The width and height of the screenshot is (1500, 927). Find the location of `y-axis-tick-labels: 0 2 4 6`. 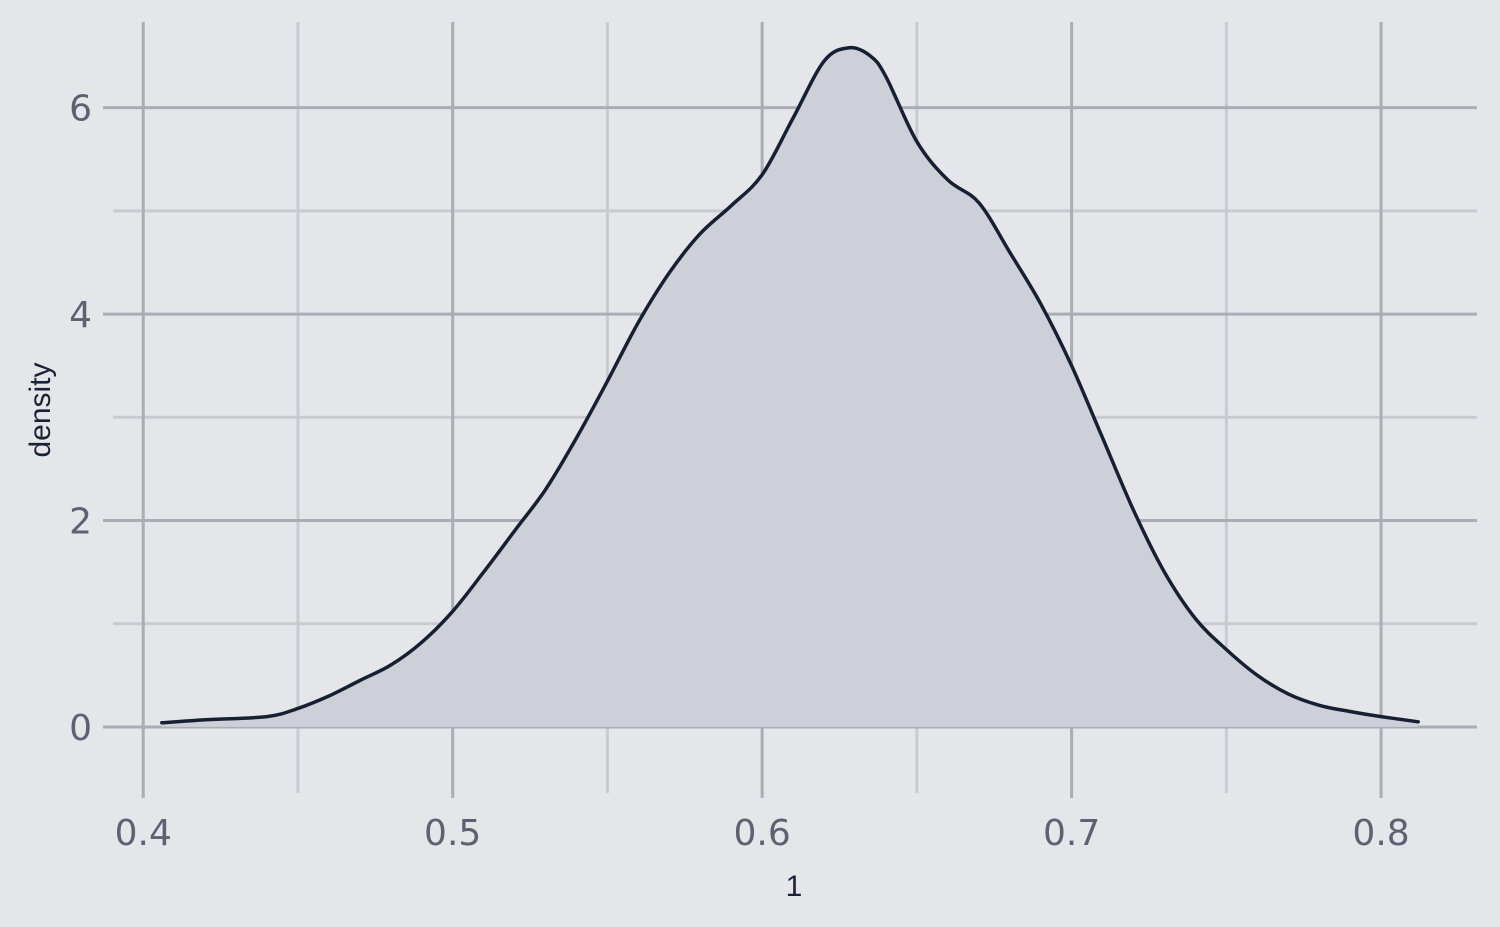

y-axis-tick-labels: 0 2 4 6 is located at coordinates (80, 419).